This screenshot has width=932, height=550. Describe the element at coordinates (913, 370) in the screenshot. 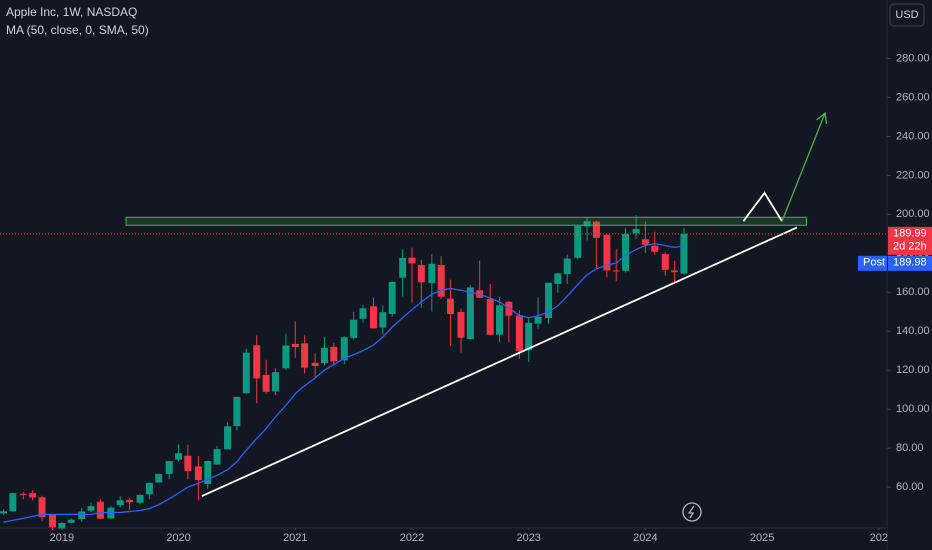

I see `y-tick-label: 120.00` at that location.